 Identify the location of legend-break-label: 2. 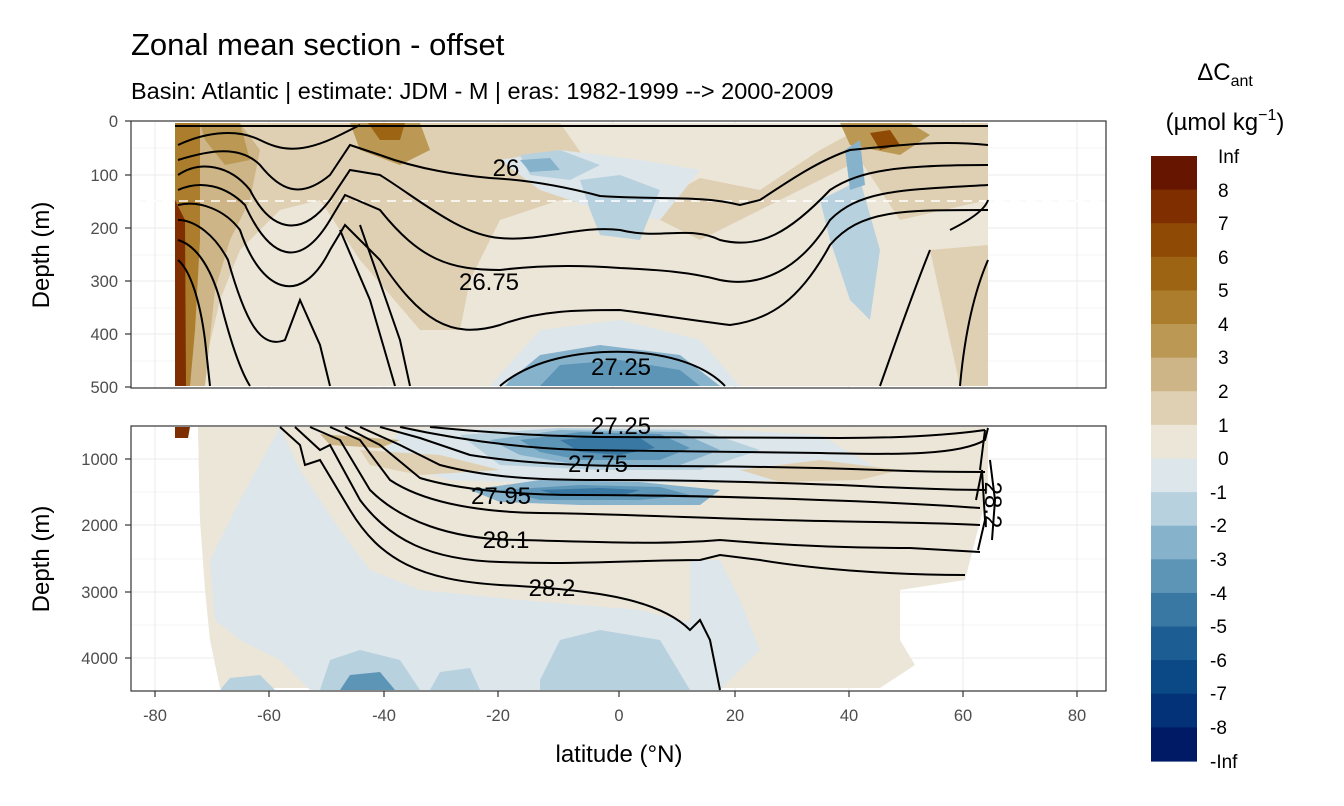
(1223, 392).